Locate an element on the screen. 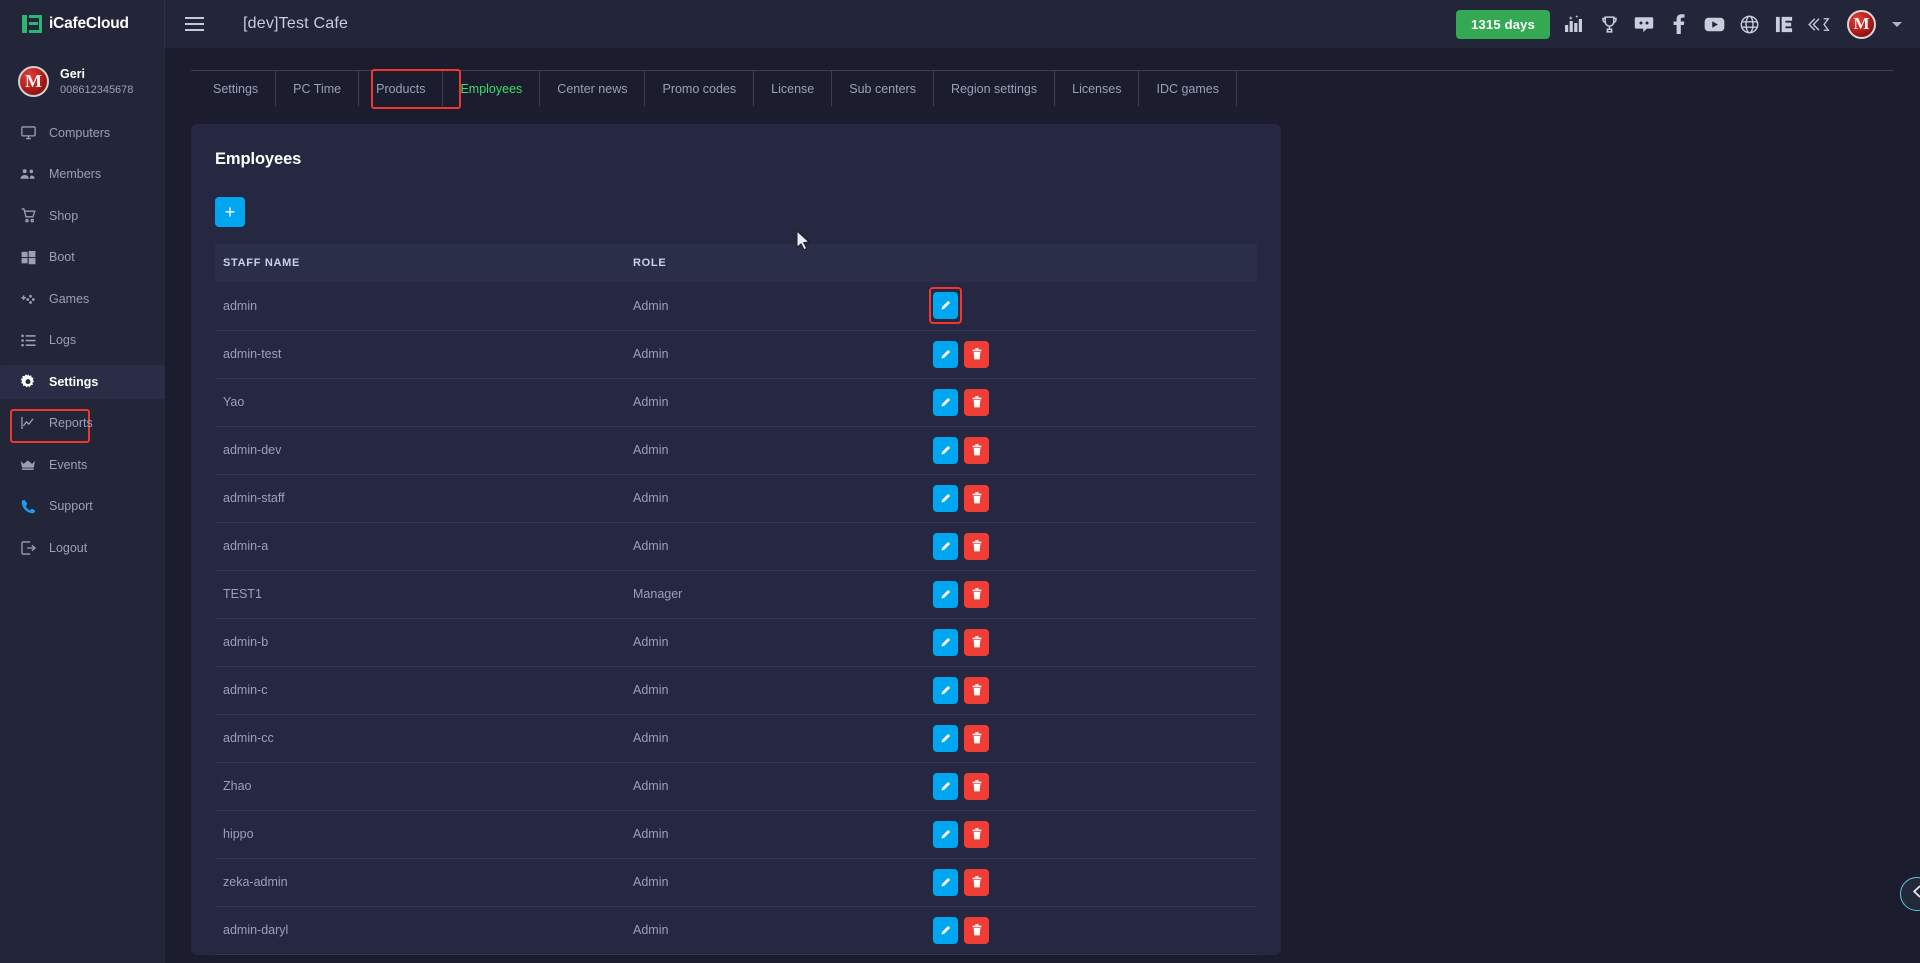  tab-license: License is located at coordinates (793, 88).